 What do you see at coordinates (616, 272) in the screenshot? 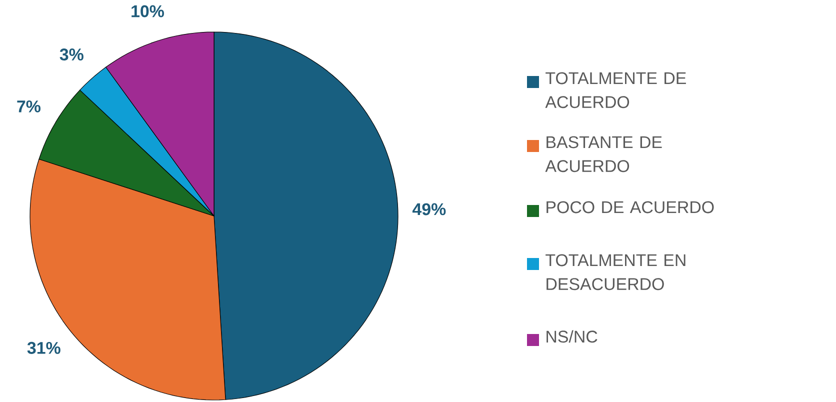
I see `legend-label: TOTALMENTE EN DESACUERDO` at bounding box center [616, 272].